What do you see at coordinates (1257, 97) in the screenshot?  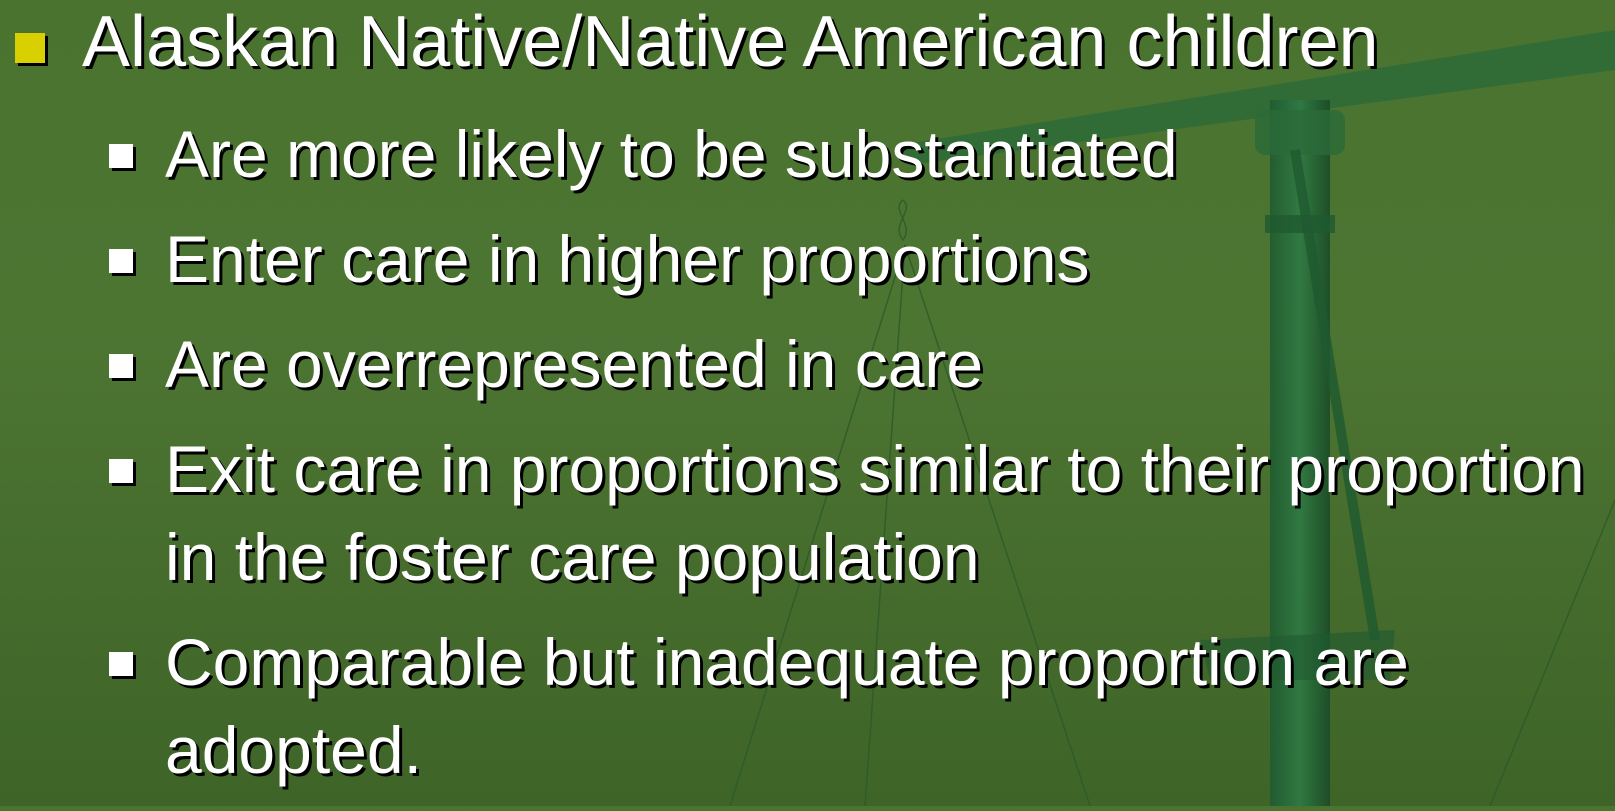 I see `beam` at bounding box center [1257, 97].